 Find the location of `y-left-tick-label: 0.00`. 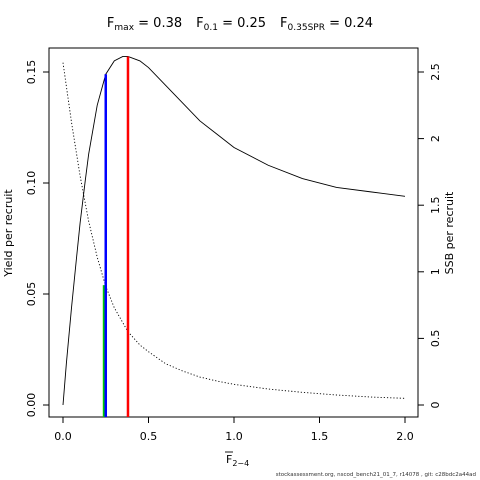

y-left-tick-label: 0.00 is located at coordinates (31, 405).